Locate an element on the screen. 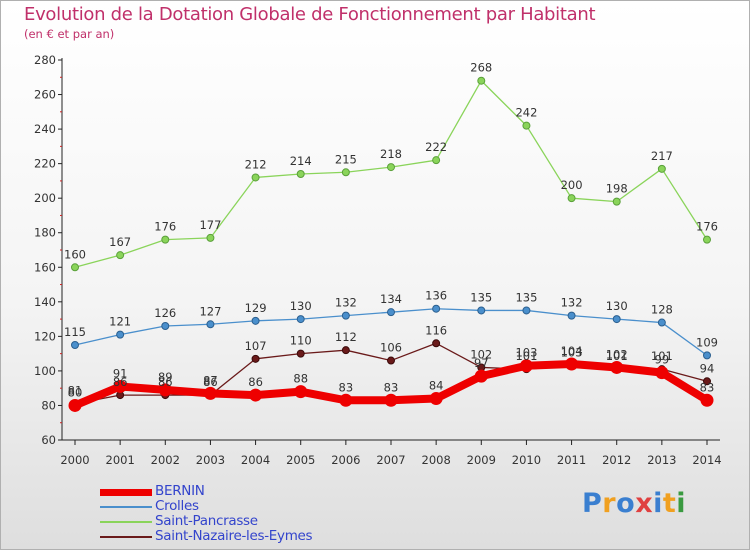 This screenshot has height=550, width=750. x-tick-label: 2011 is located at coordinates (571, 460).